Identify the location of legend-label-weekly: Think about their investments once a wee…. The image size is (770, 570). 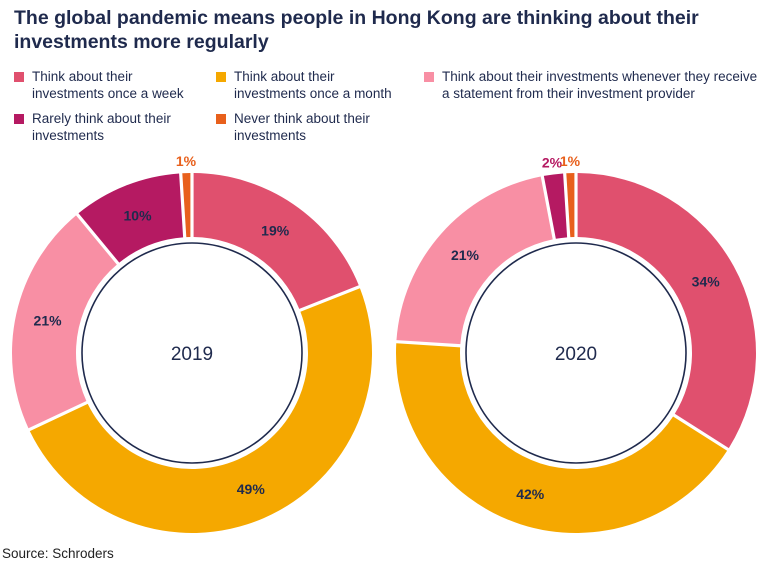
(108, 85).